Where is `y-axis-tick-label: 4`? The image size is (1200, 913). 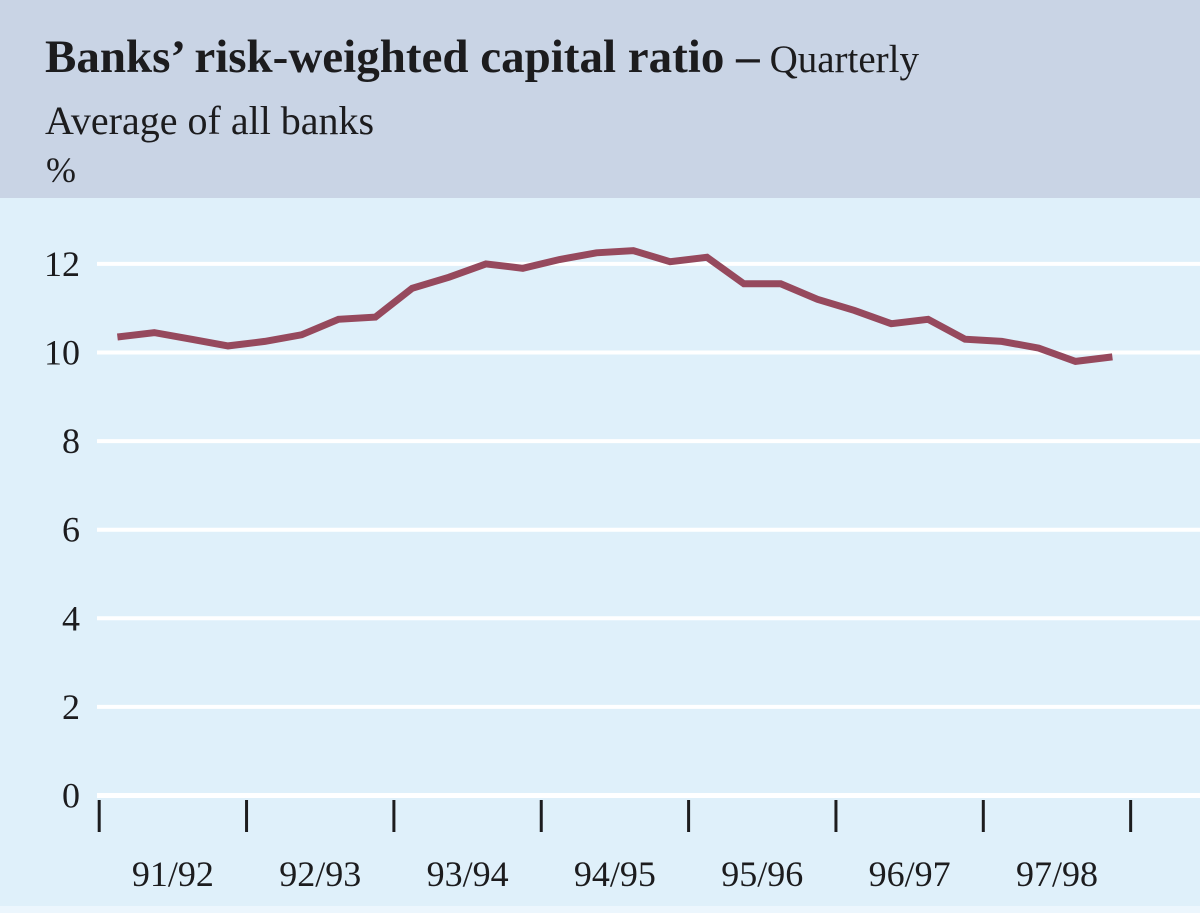 y-axis-tick-label: 4 is located at coordinates (71, 618).